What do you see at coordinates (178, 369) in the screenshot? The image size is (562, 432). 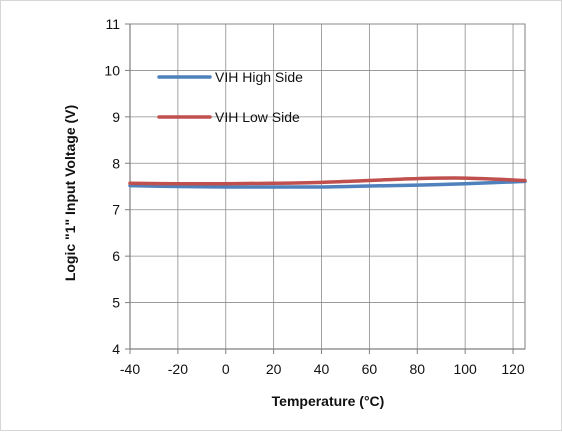 I see `x-tick-label: -20` at bounding box center [178, 369].